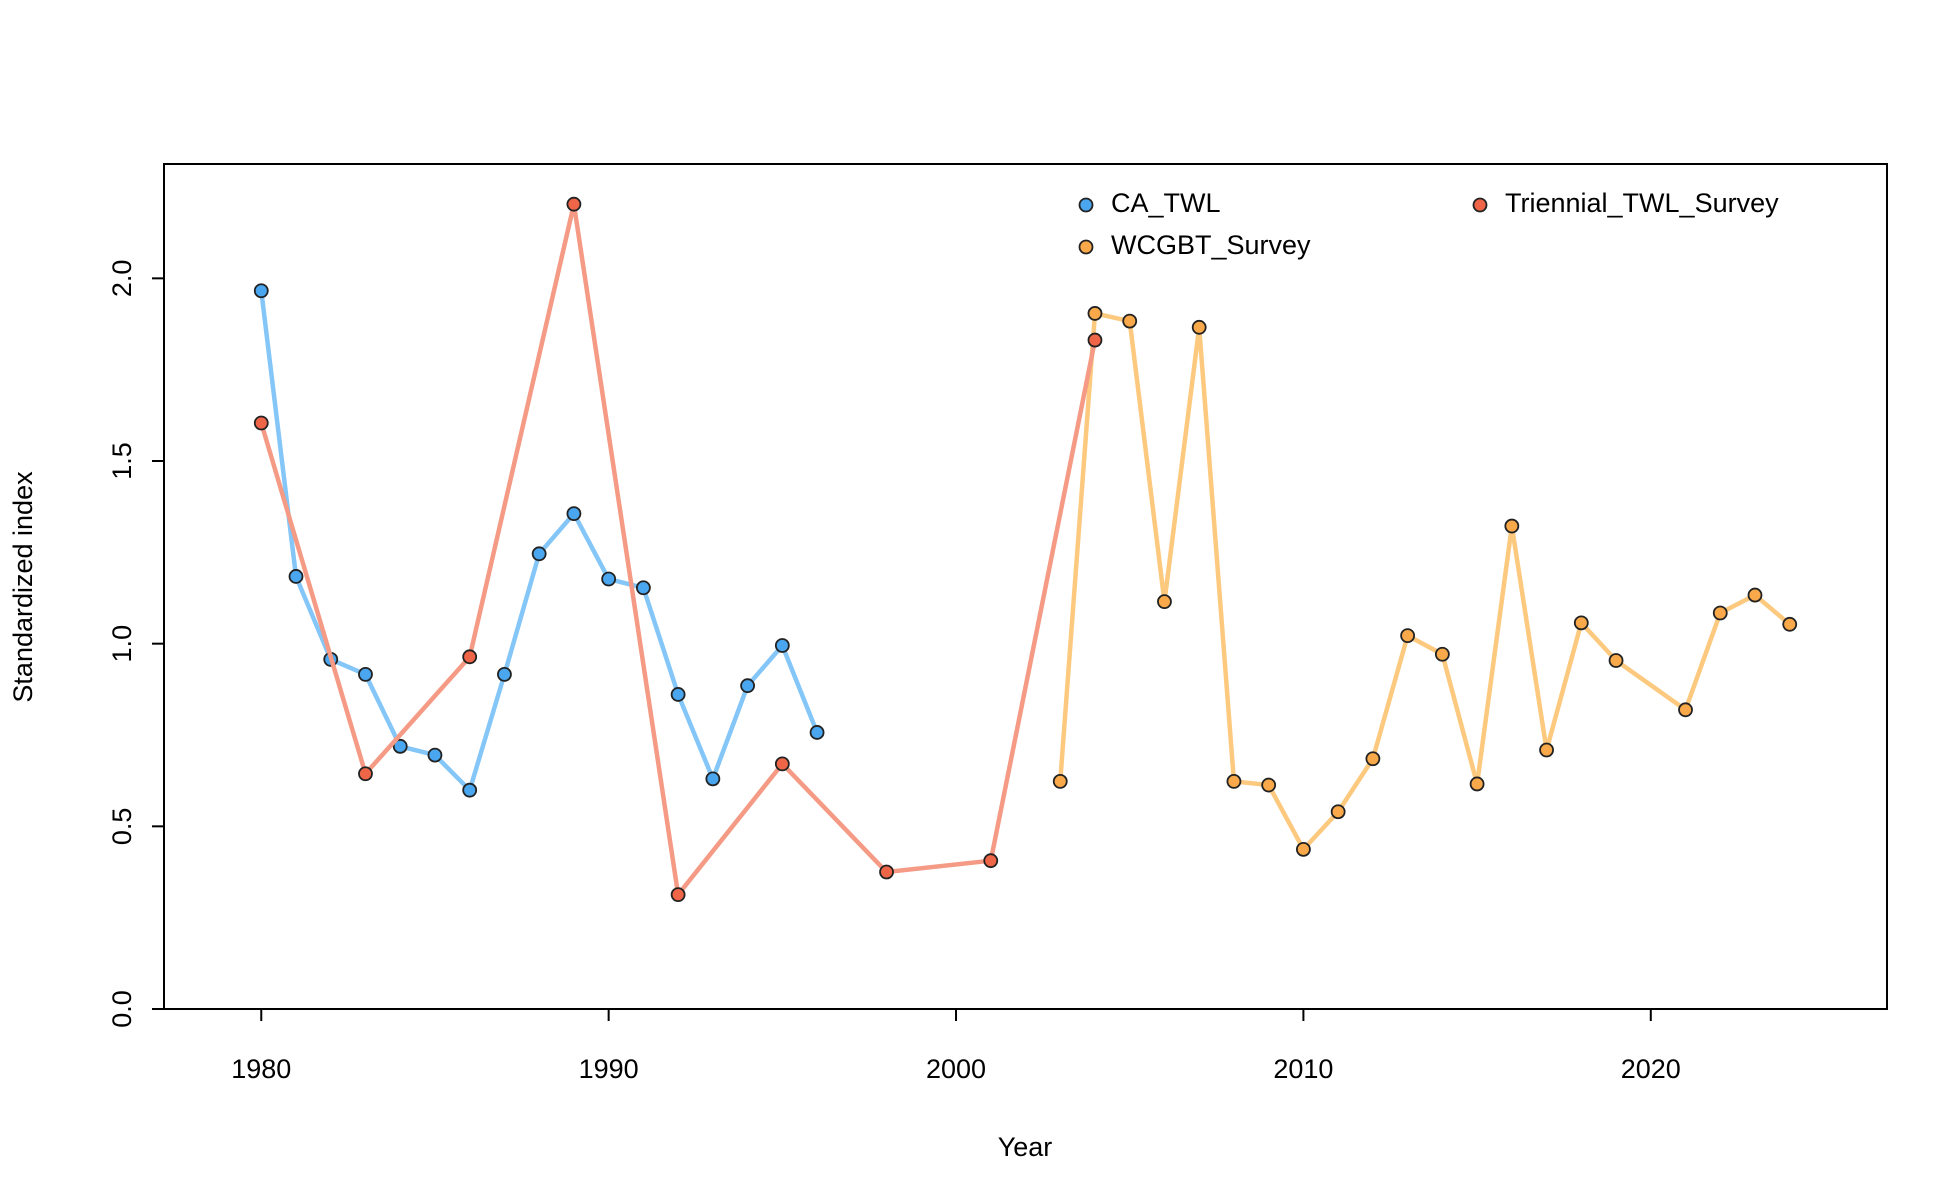 This screenshot has width=1950, height=1200. Describe the element at coordinates (1025, 1147) in the screenshot. I see `x-axis-label: Year` at that location.